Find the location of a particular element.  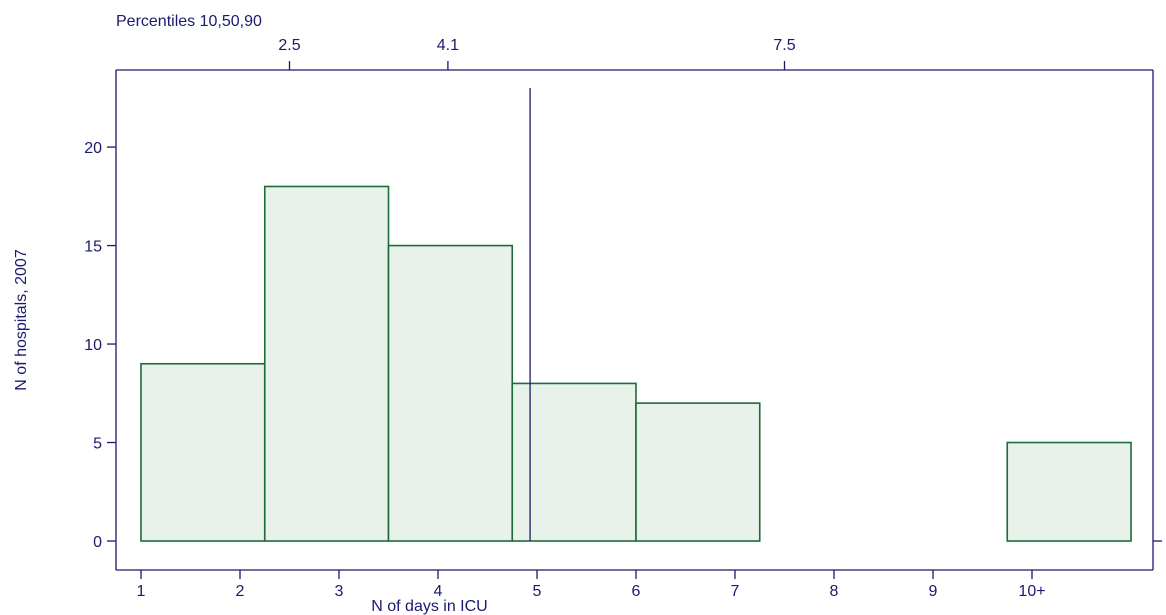

x-tick-label: 2 is located at coordinates (240, 591).